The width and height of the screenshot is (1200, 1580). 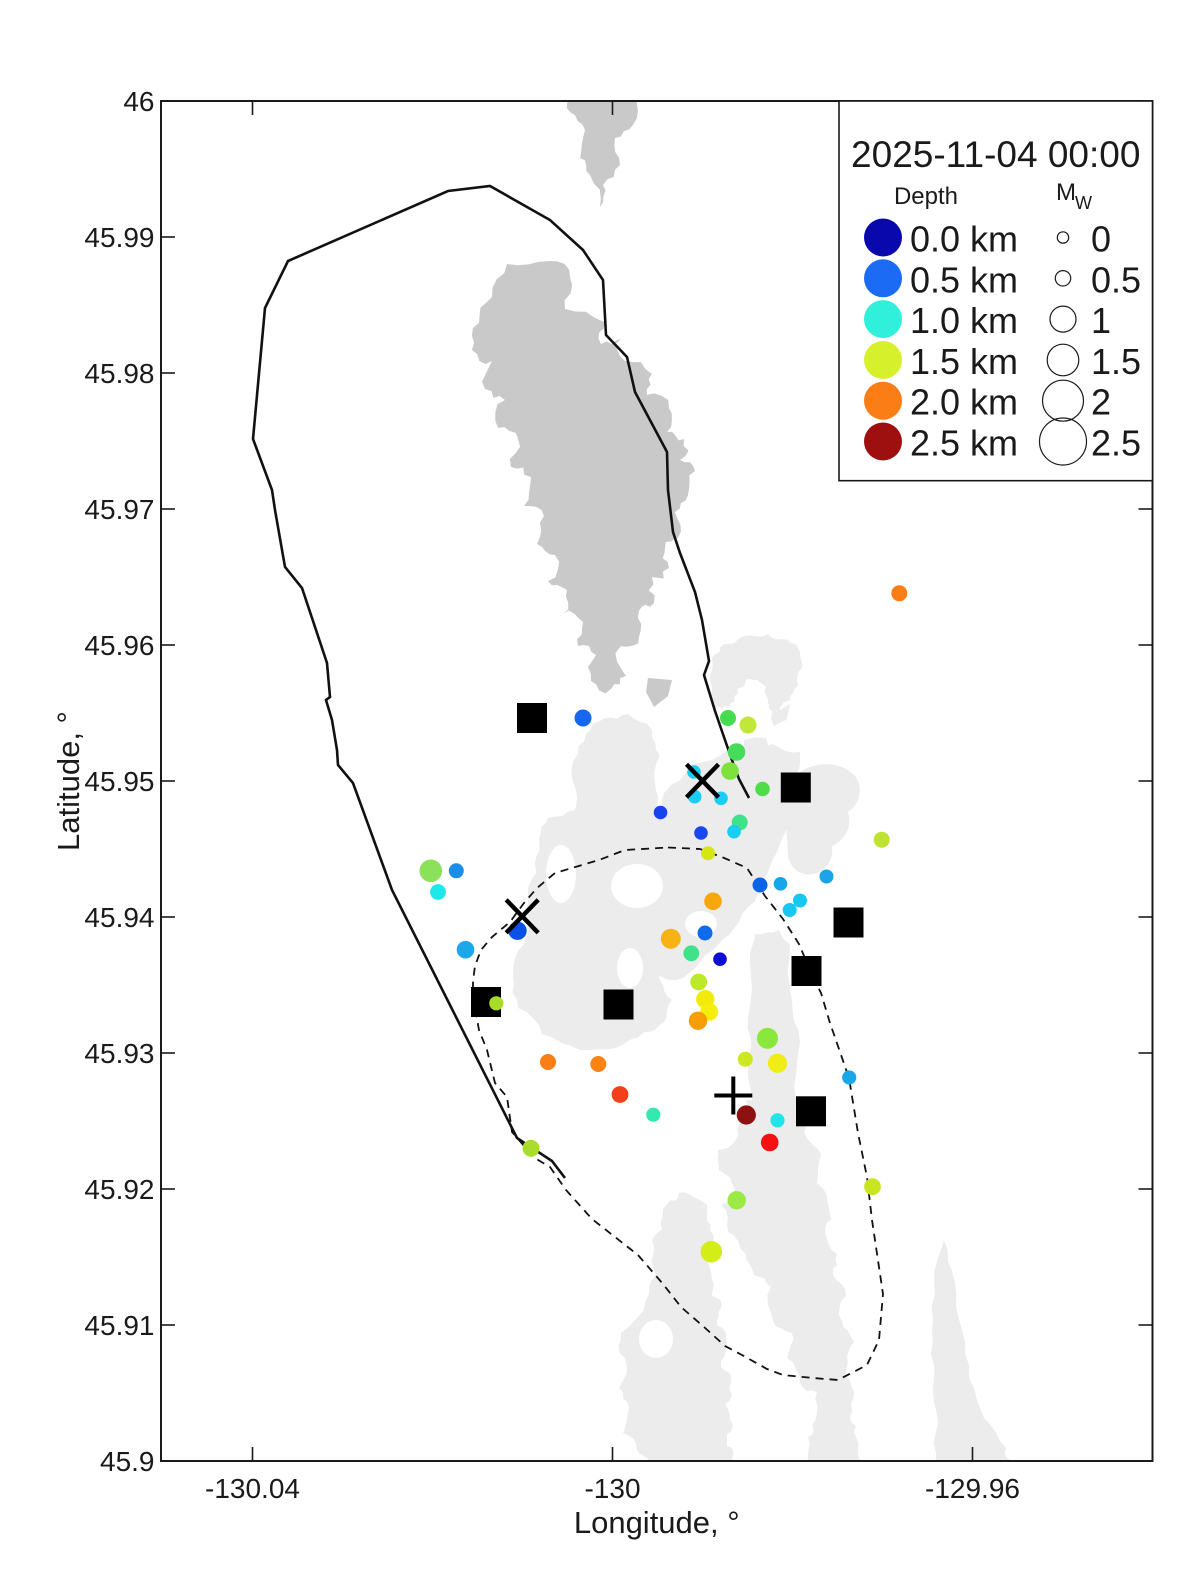 What do you see at coordinates (995, 154) in the screenshot?
I see `svg-text: 2025-11-04 00:00` at bounding box center [995, 154].